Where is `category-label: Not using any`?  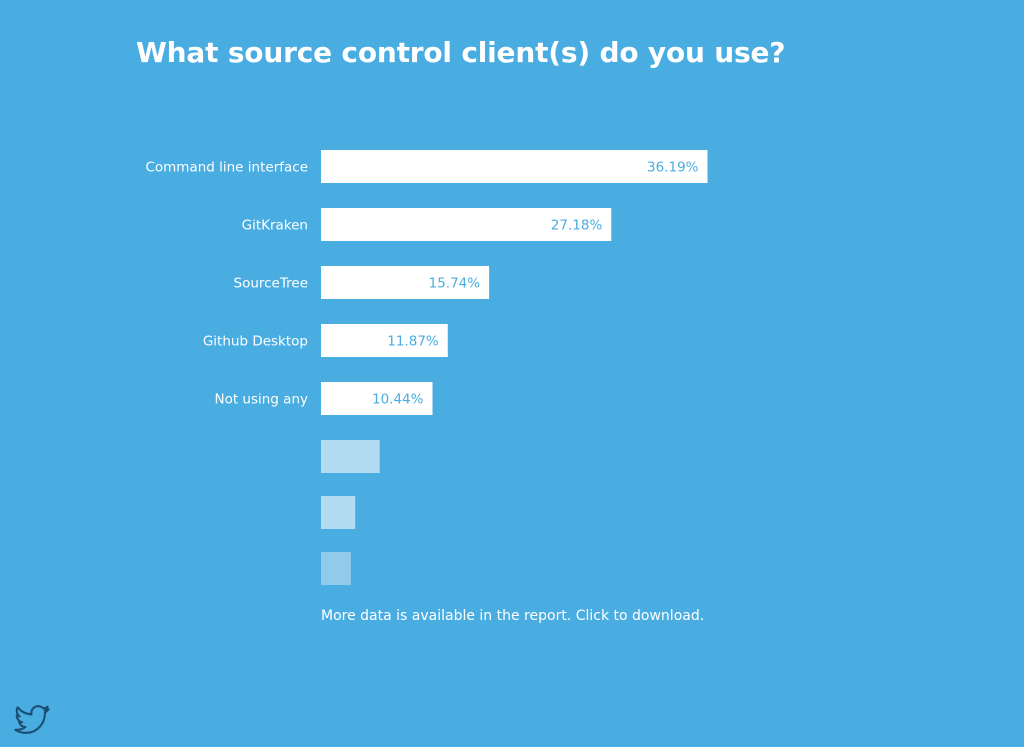
category-label: Not using any is located at coordinates (261, 400).